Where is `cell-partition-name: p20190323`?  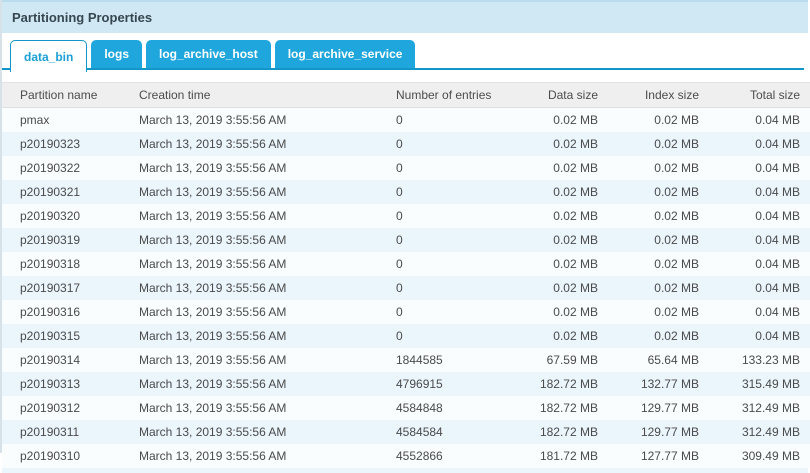
cell-partition-name: p20190323 is located at coordinates (61, 144).